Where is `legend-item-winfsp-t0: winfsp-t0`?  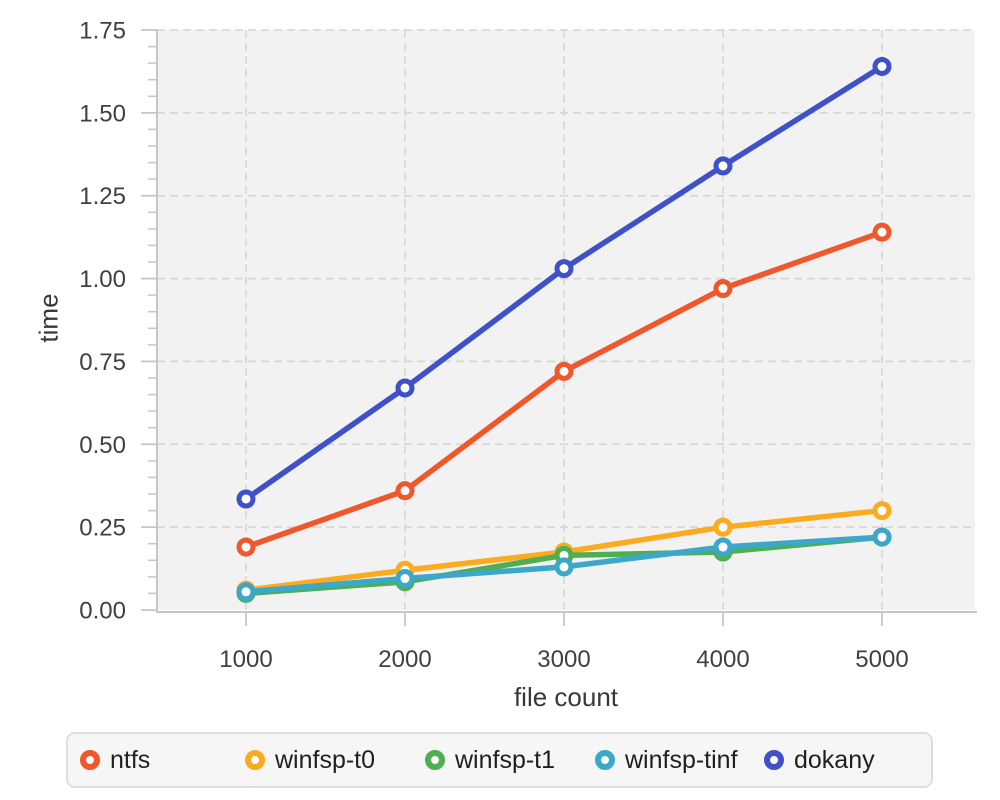
legend-item-winfsp-t0: winfsp-t0 is located at coordinates (335, 760).